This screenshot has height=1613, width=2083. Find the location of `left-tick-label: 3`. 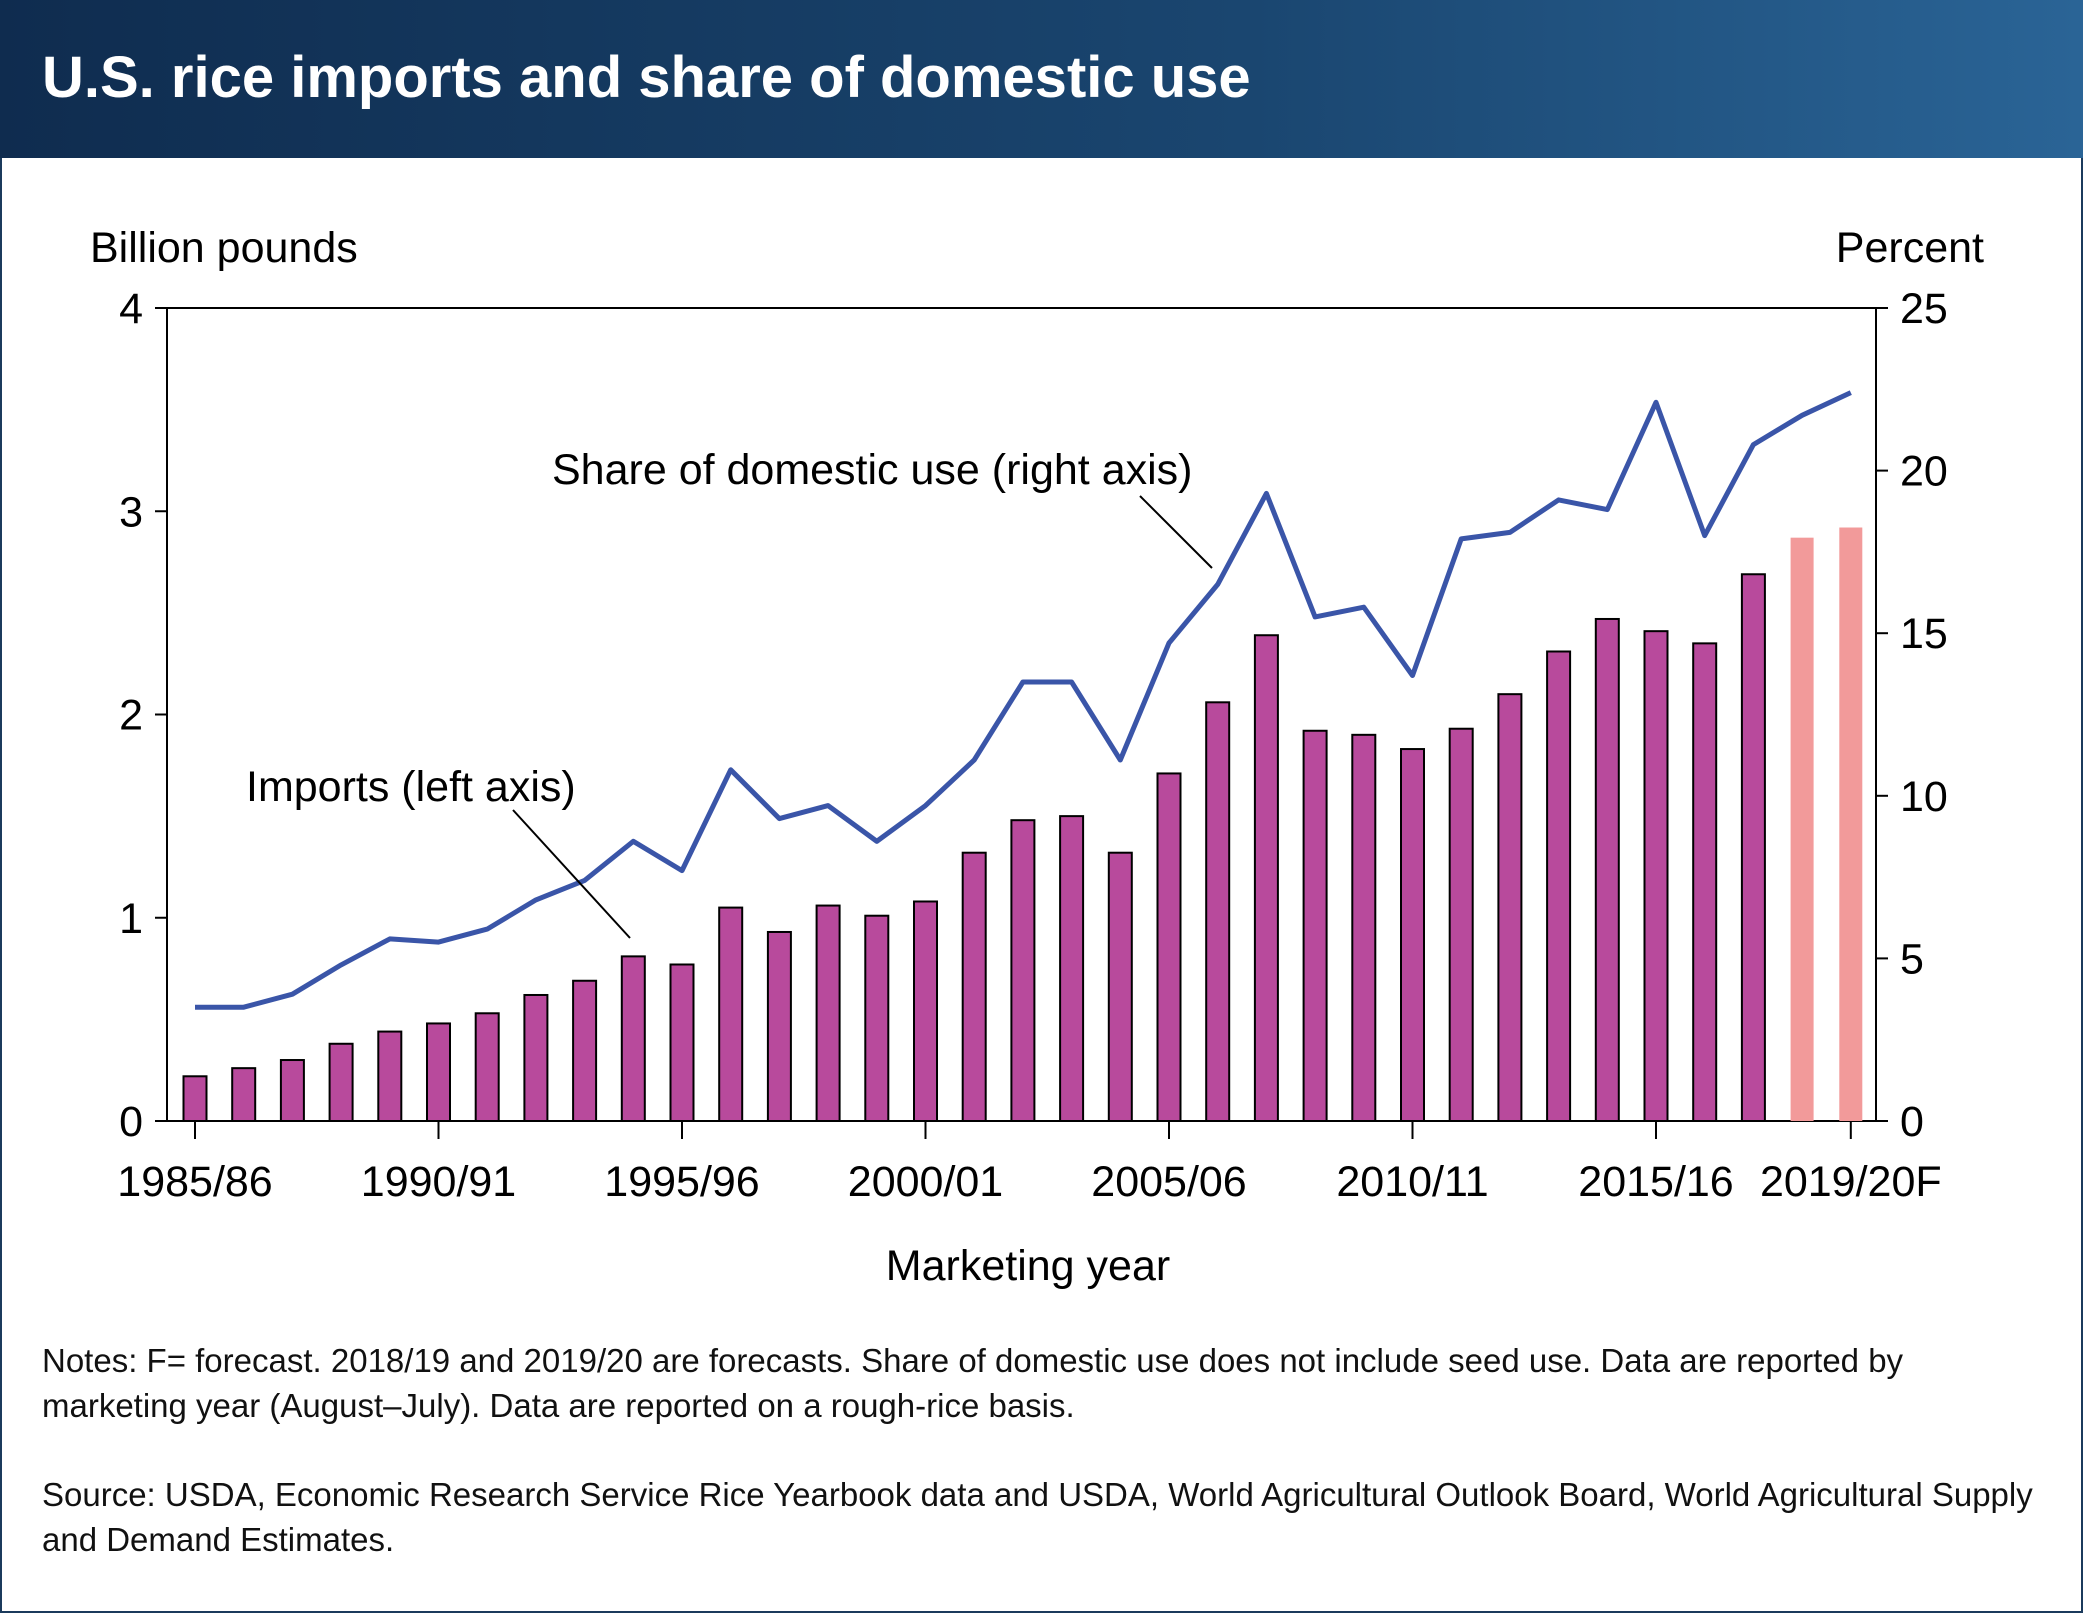

left-tick-label: 3 is located at coordinates (131, 512).